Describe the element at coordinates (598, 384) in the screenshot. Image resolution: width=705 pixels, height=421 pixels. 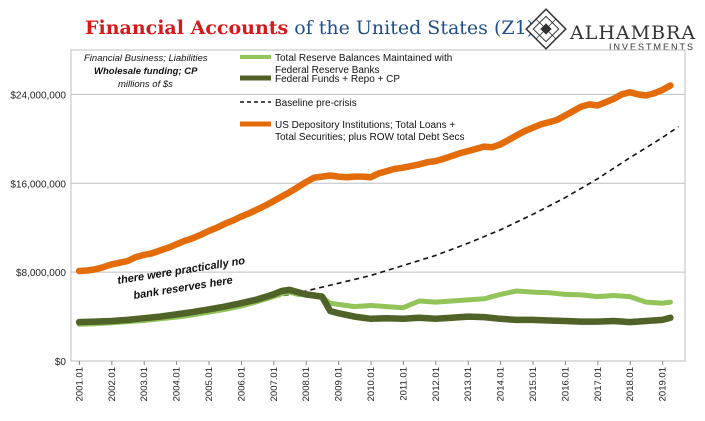
I see `x-tick-label: 2017.01` at that location.